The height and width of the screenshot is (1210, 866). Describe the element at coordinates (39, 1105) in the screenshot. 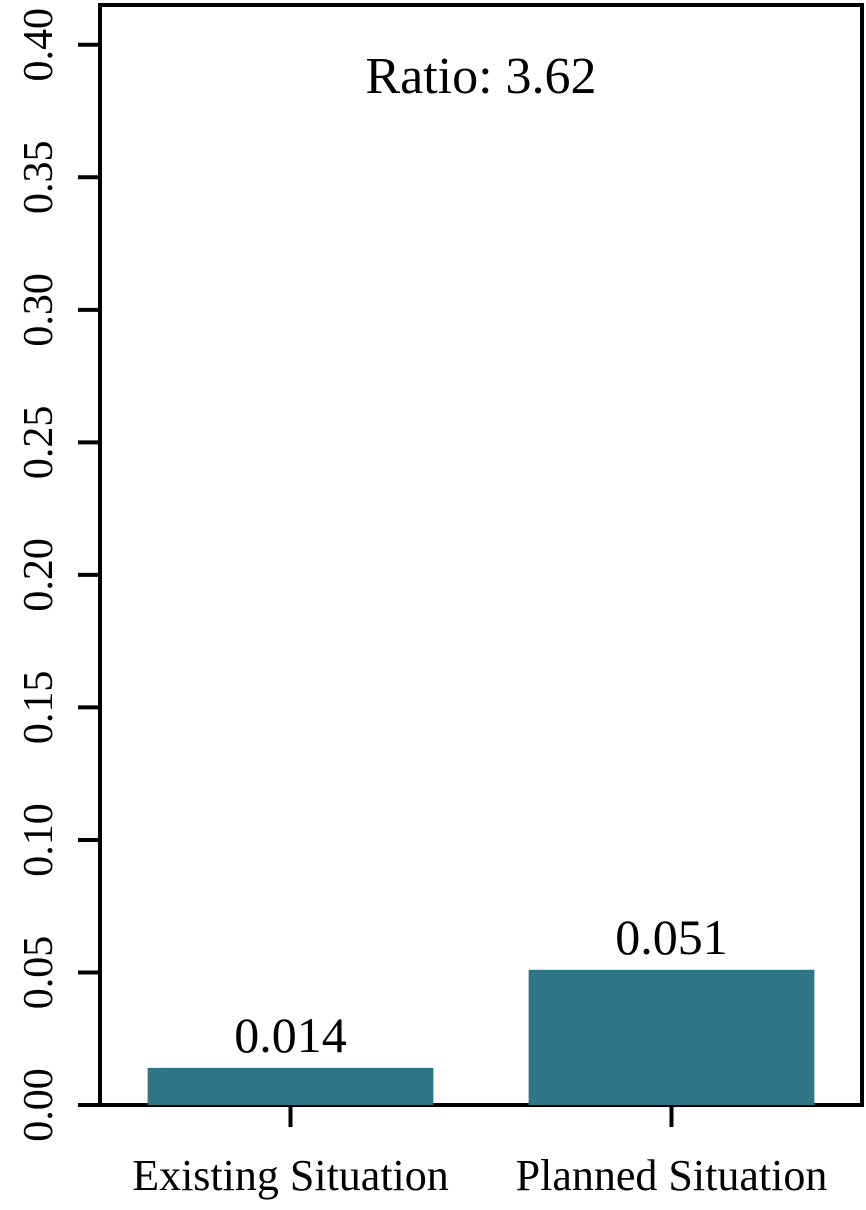

I see `y-tick-label: 0.00` at that location.